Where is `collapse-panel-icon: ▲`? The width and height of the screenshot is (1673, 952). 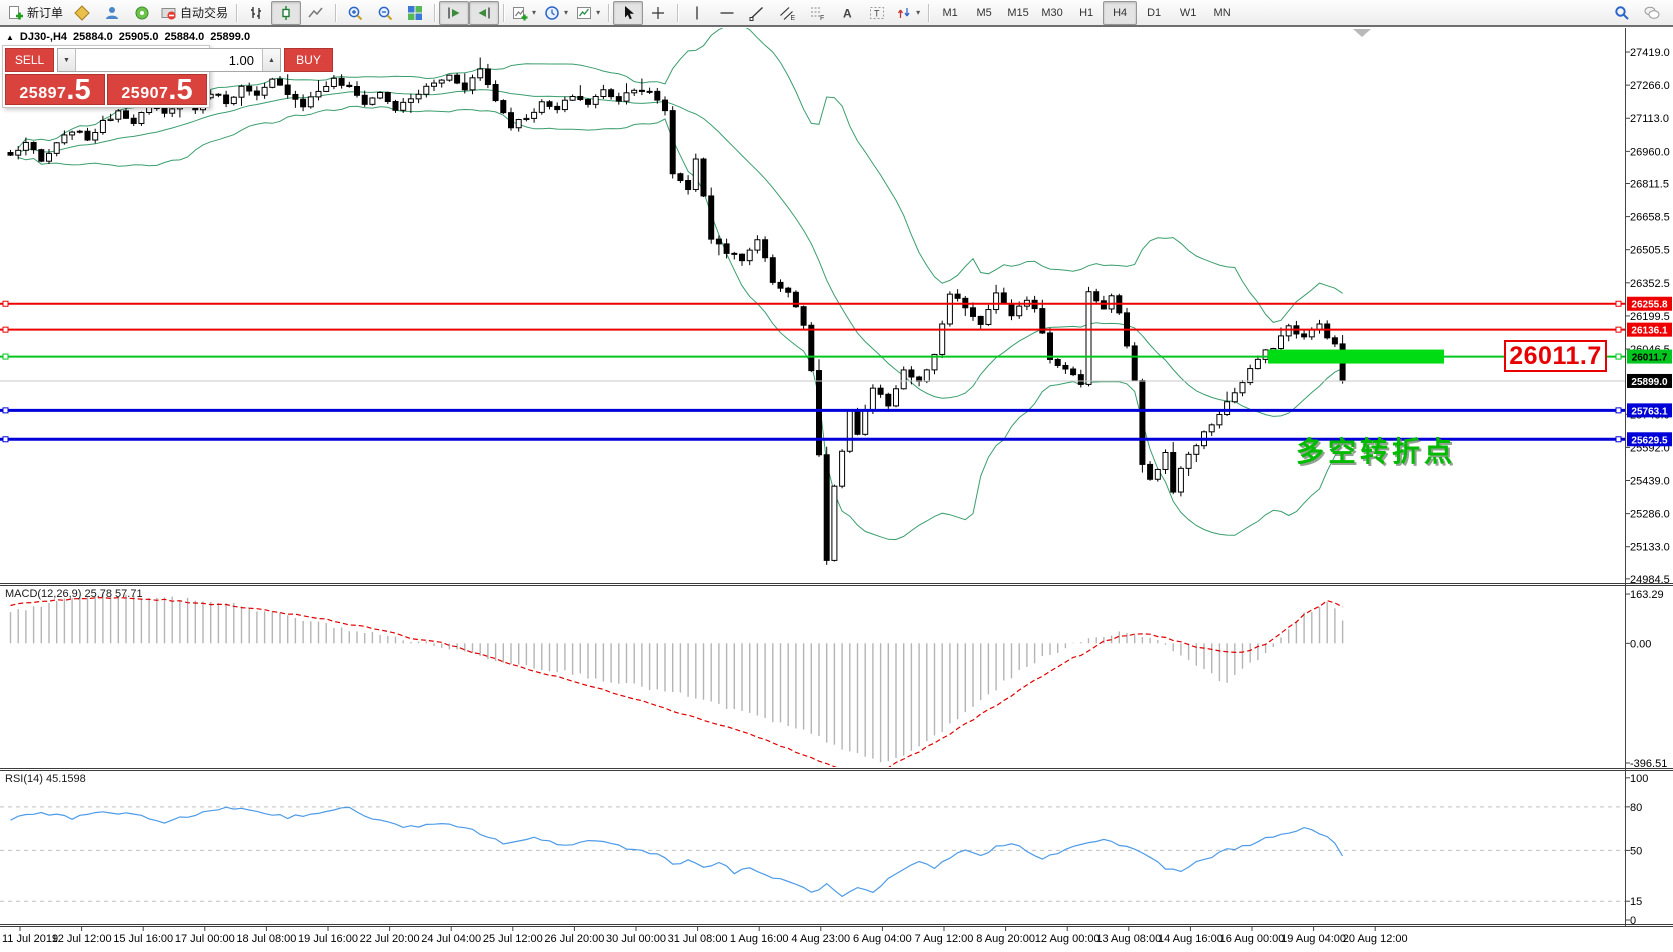 collapse-panel-icon: ▲ is located at coordinates (10, 37).